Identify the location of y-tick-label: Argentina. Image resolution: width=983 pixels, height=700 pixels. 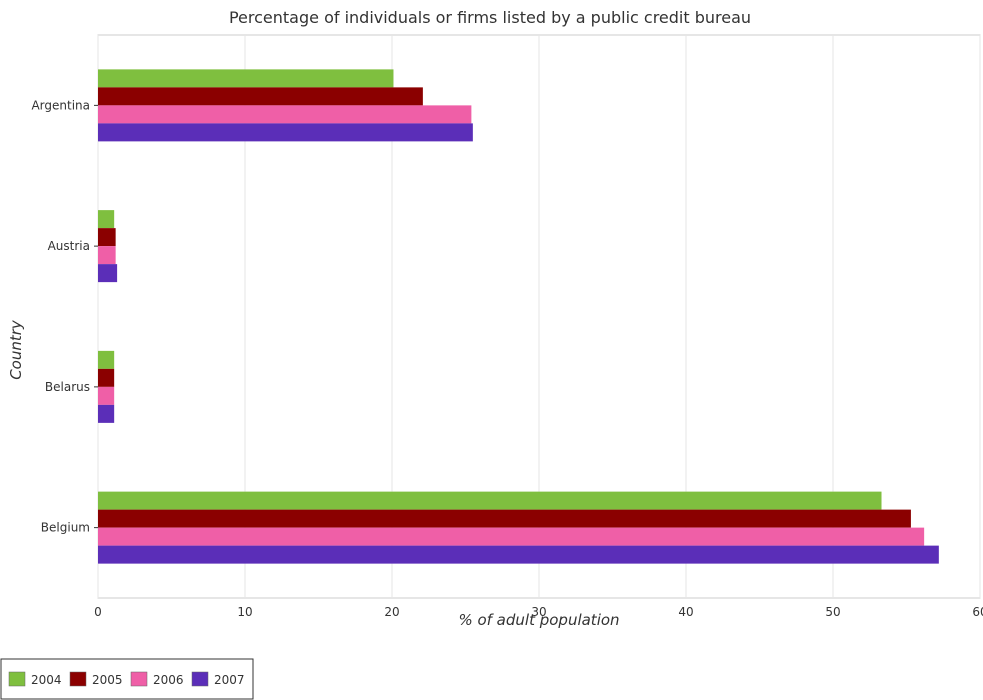
(60, 105).